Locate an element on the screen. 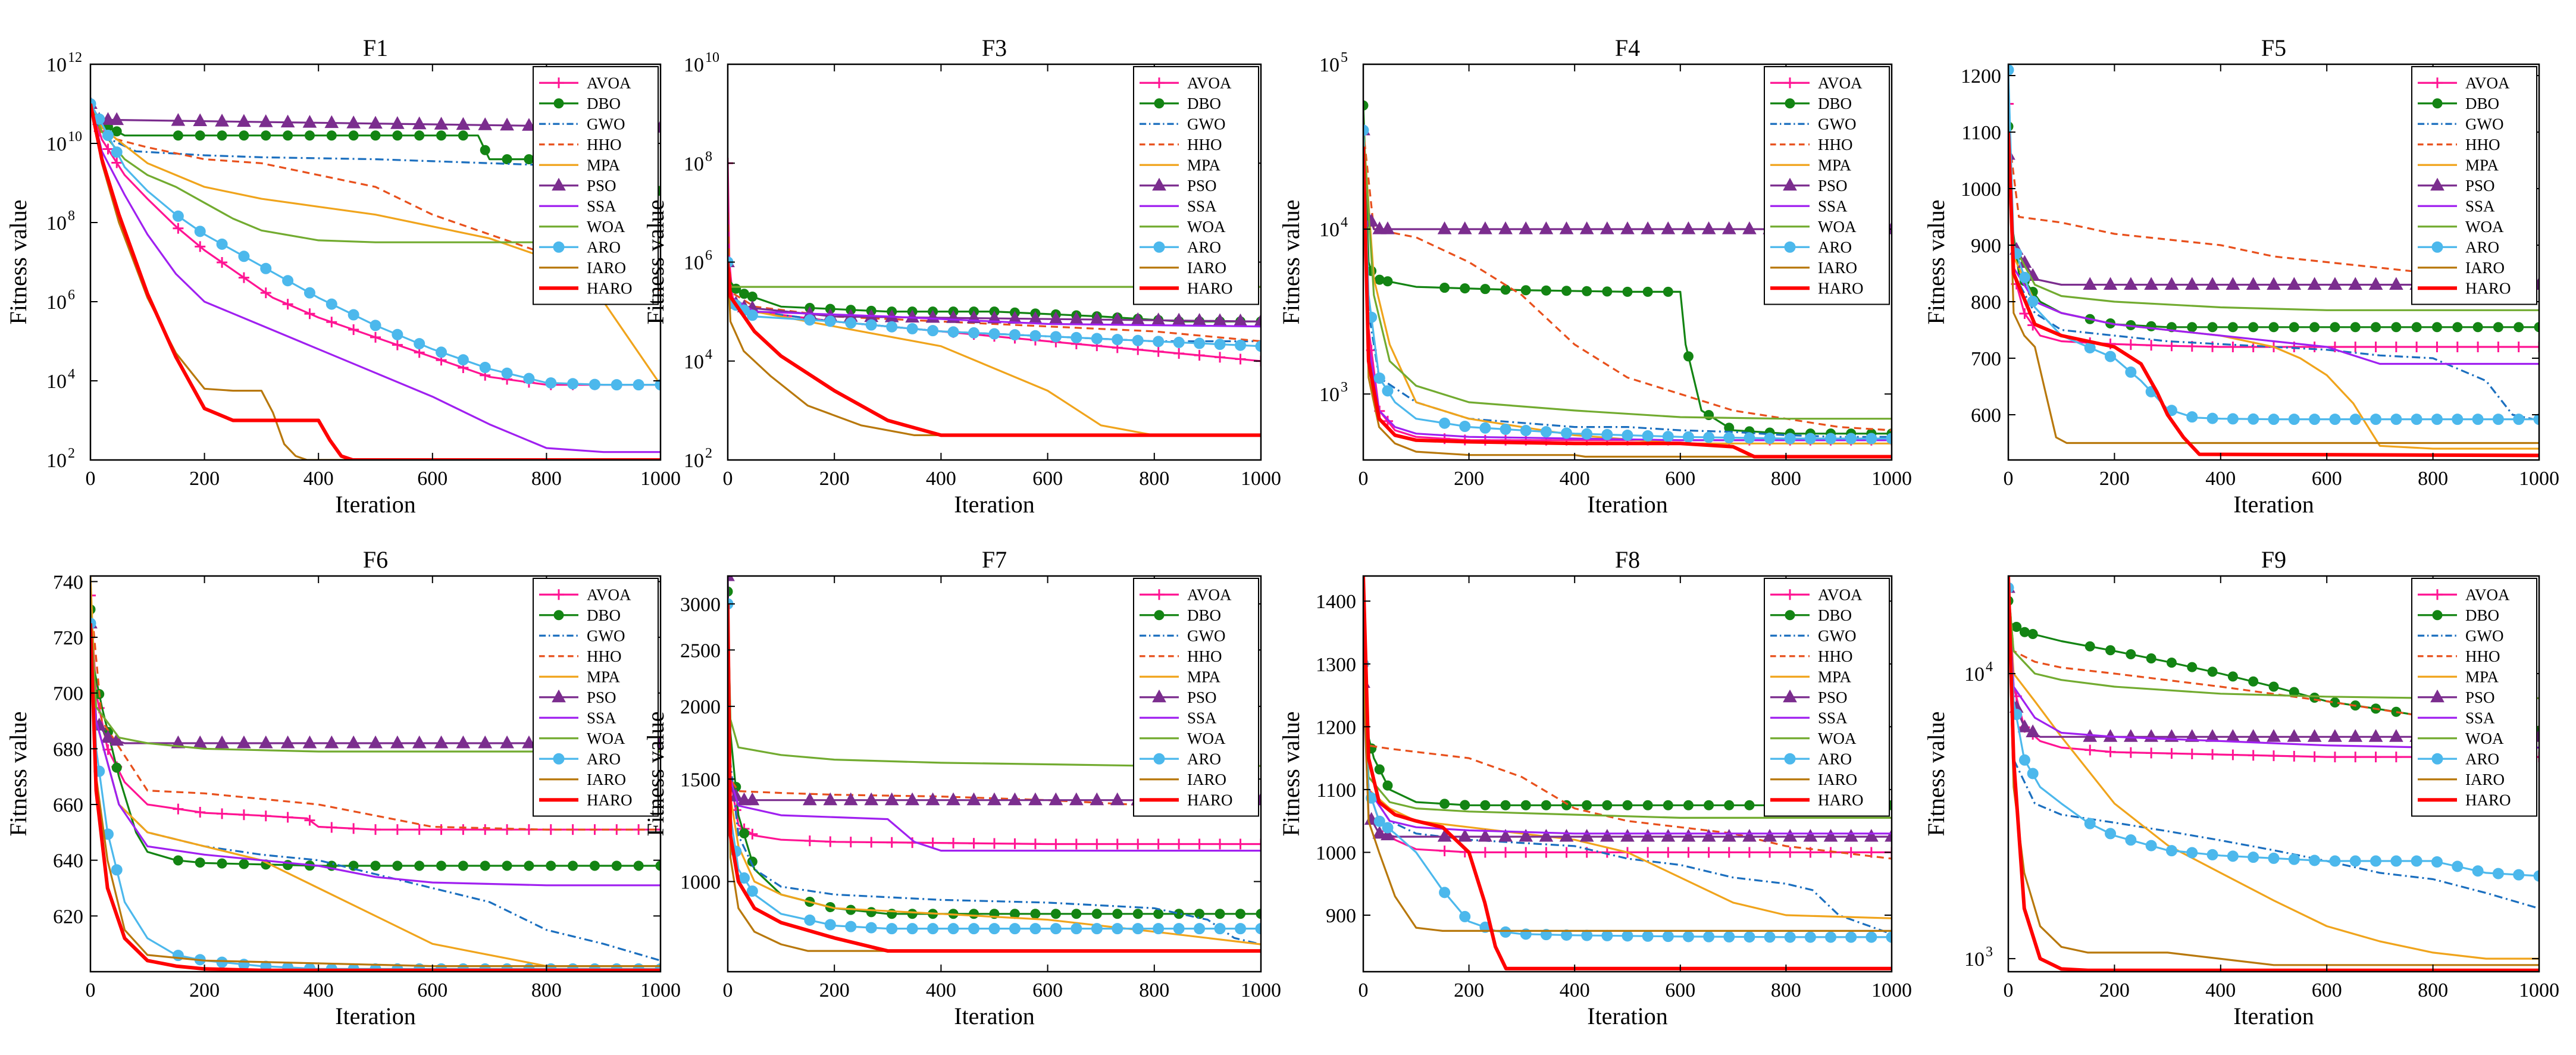 This screenshot has width=2576, height=1055. legend-label-woa: WOA is located at coordinates (606, 738).